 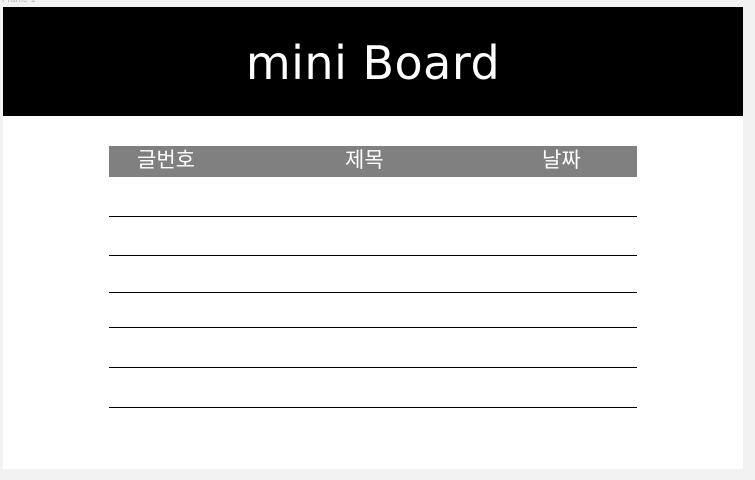 I want to click on table-header: 글번호 제목 날짜, so click(x=373, y=161).